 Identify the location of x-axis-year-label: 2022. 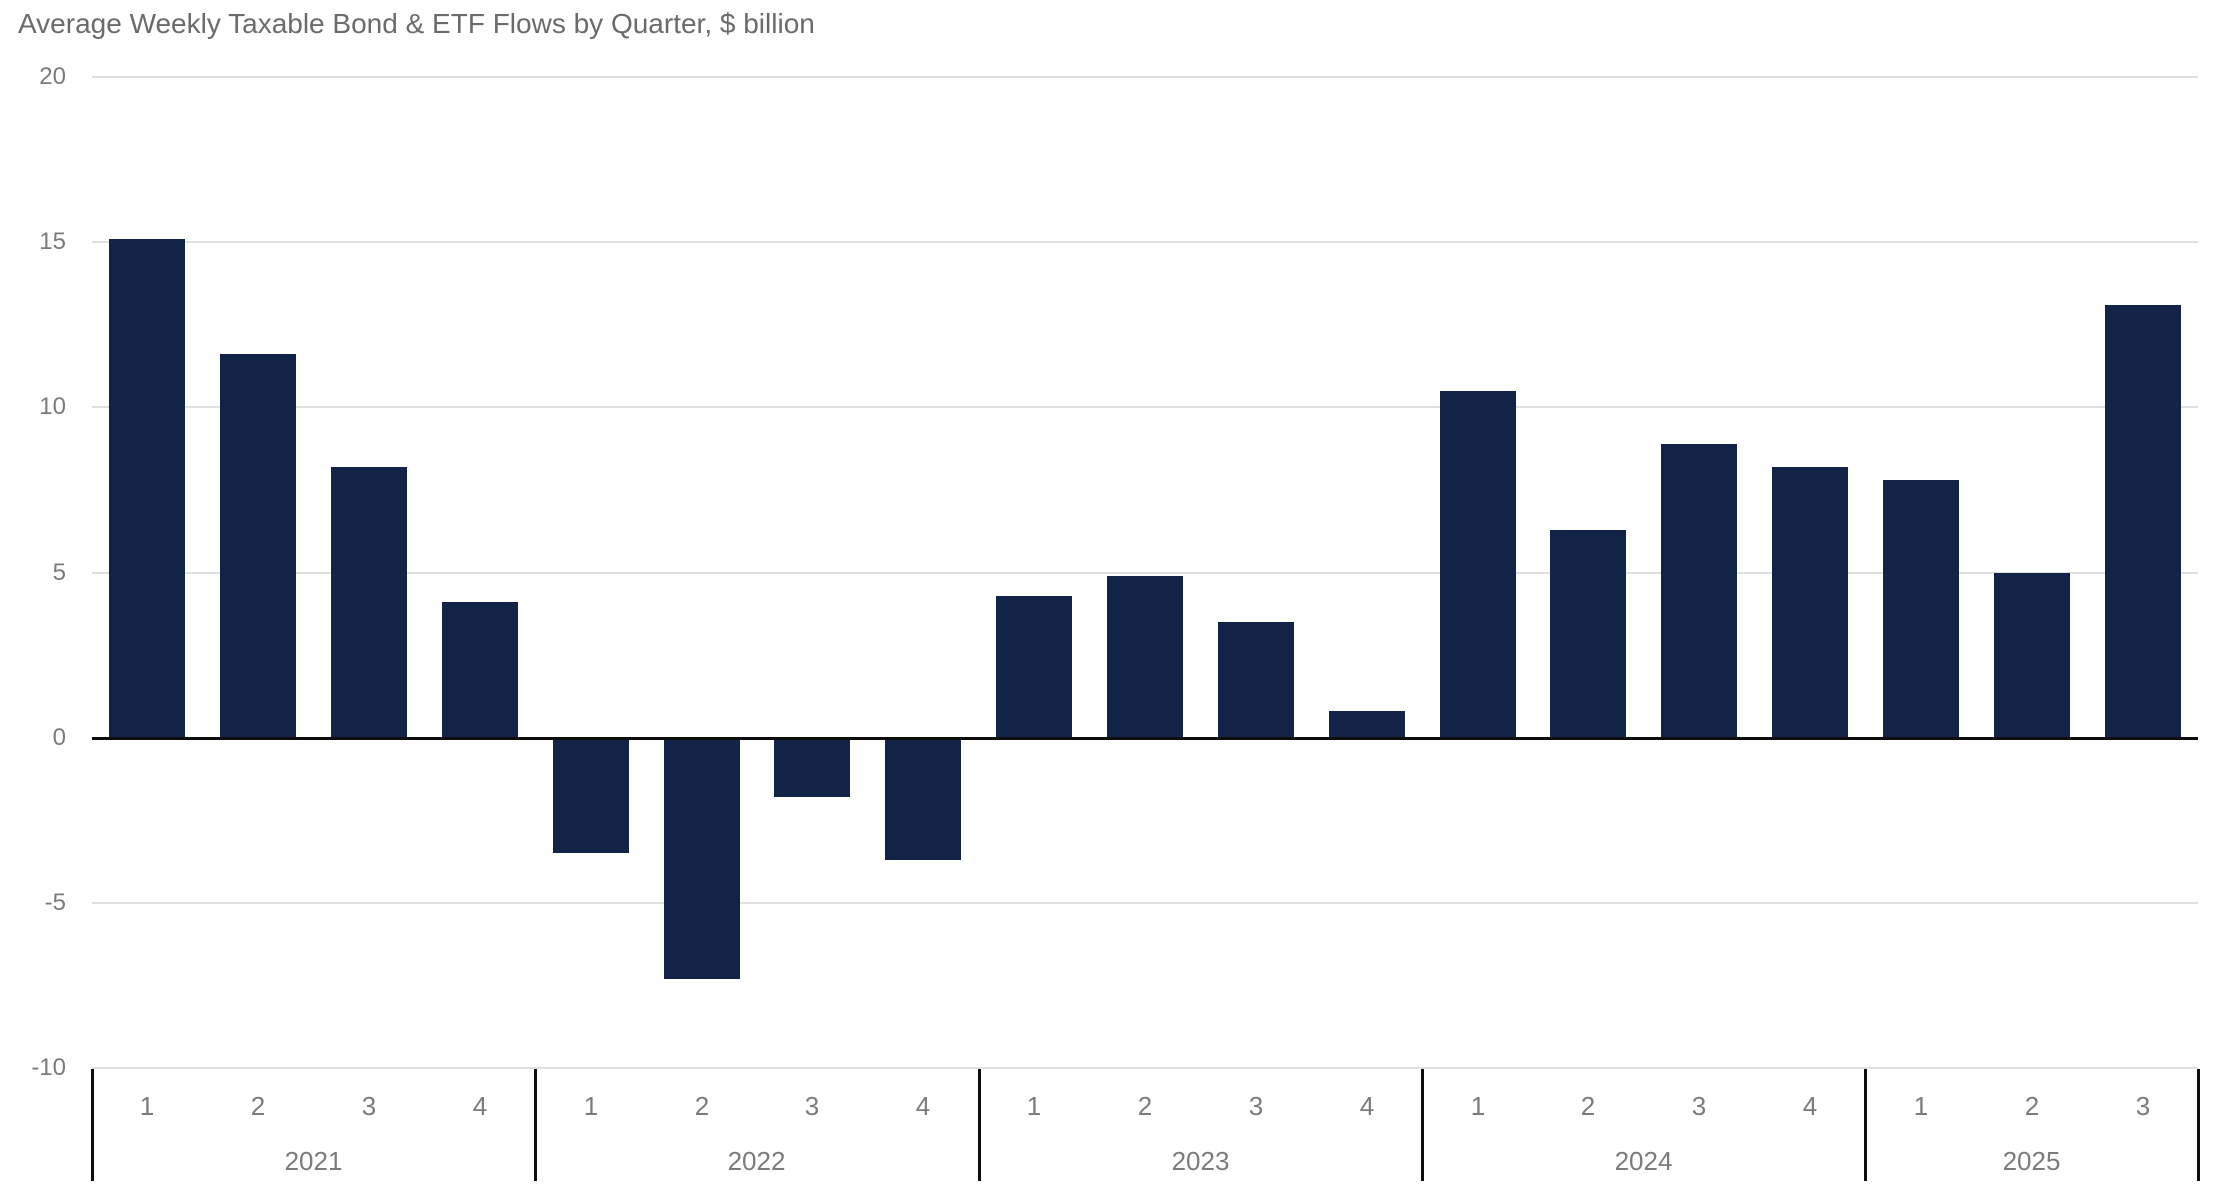
(756, 1161).